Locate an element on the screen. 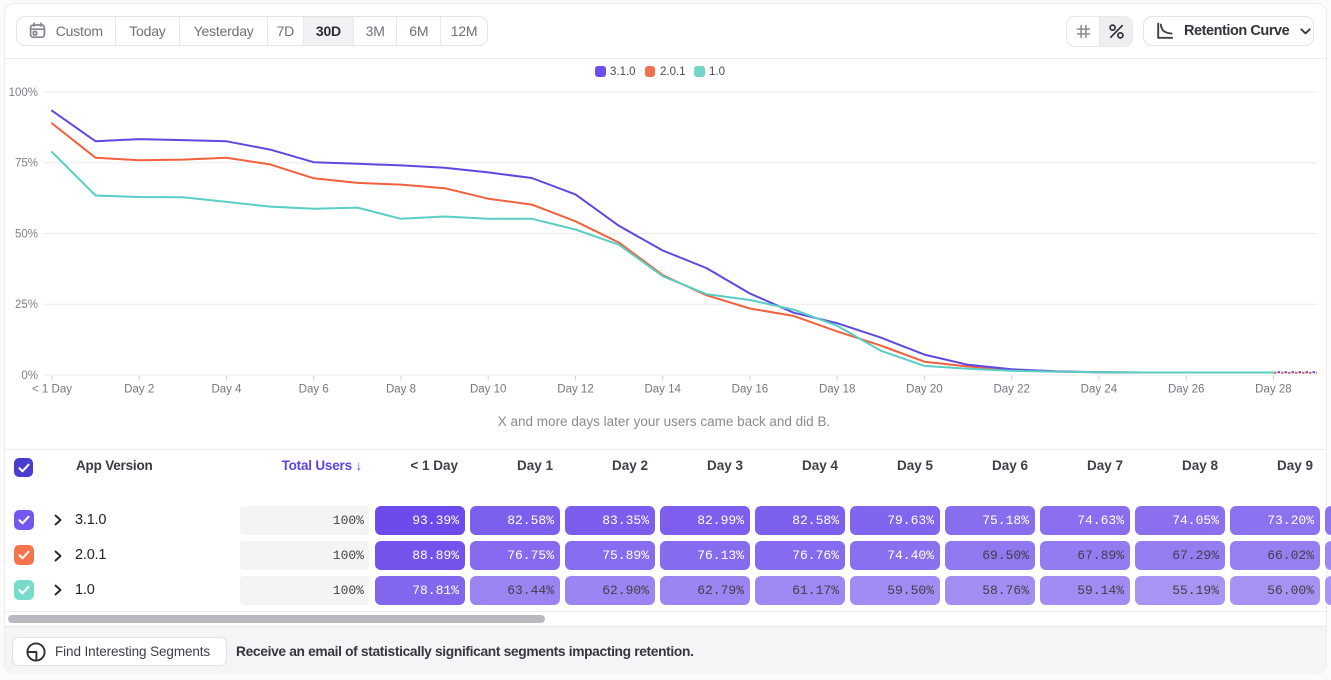  svg-text: < 1 Day is located at coordinates (52, 390).